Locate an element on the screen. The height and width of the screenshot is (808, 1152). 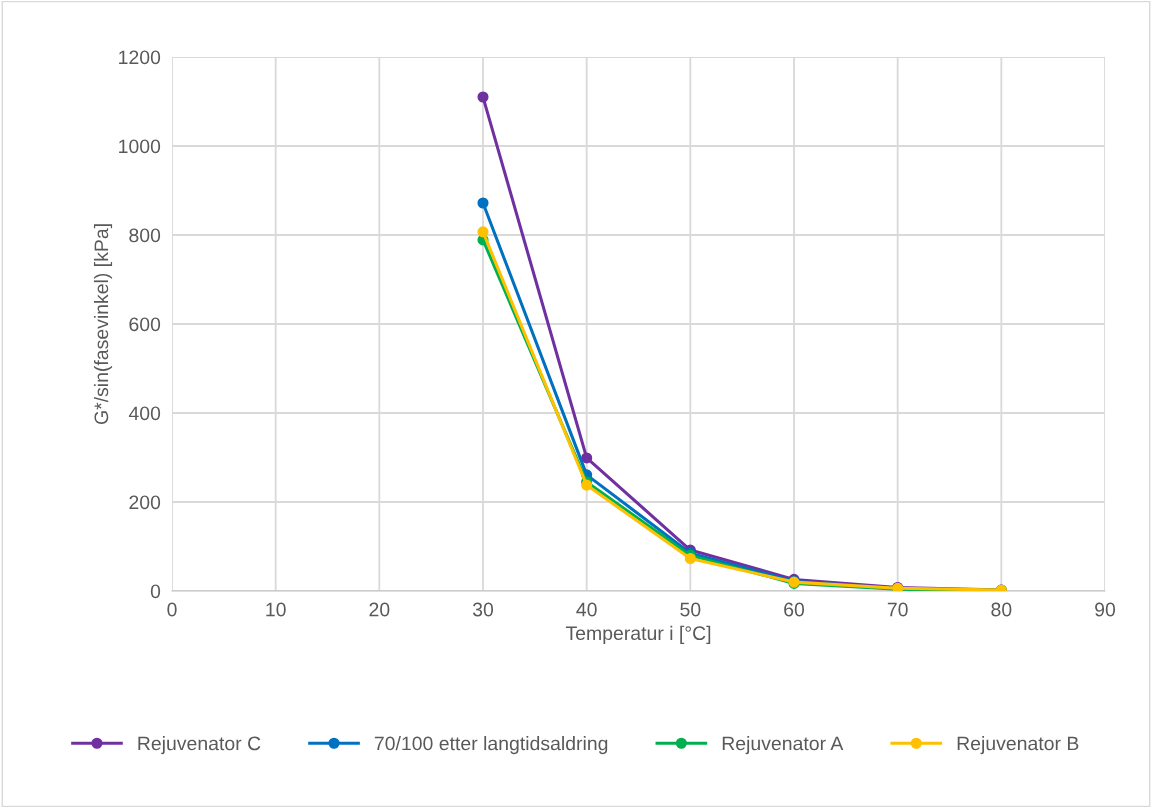
y-tick-label: 1000 is located at coordinates (140, 146).